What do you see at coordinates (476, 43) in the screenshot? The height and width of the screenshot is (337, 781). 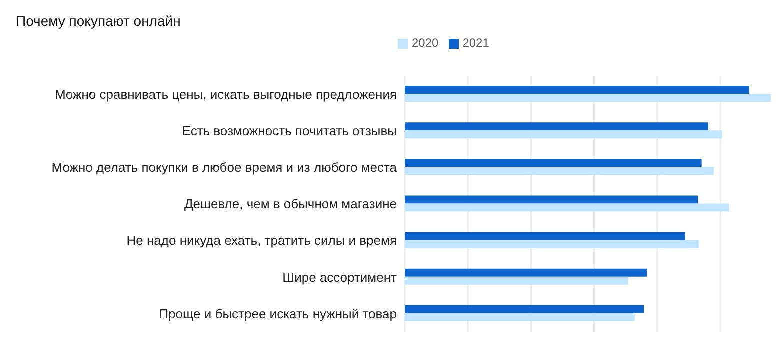 I see `legend-label: 2021` at bounding box center [476, 43].